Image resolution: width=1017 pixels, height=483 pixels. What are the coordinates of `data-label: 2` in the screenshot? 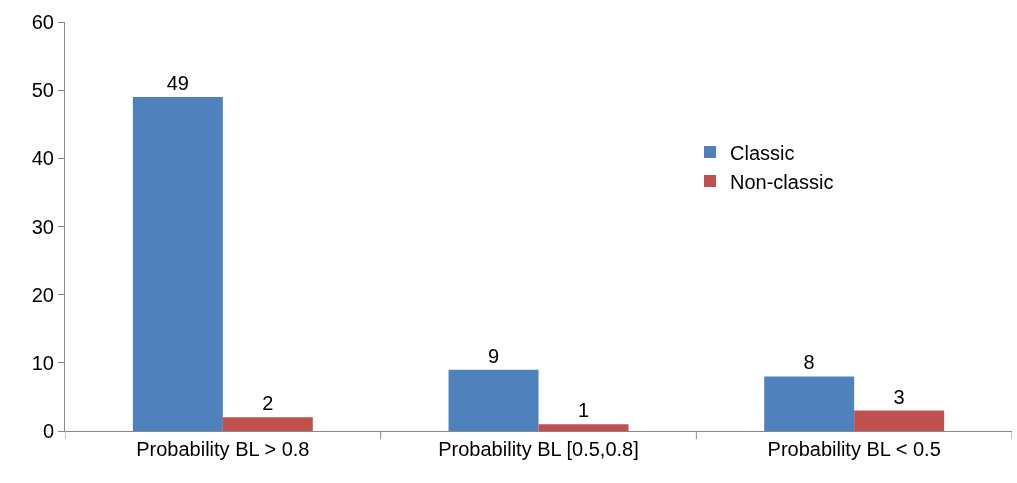 It's located at (268, 403).